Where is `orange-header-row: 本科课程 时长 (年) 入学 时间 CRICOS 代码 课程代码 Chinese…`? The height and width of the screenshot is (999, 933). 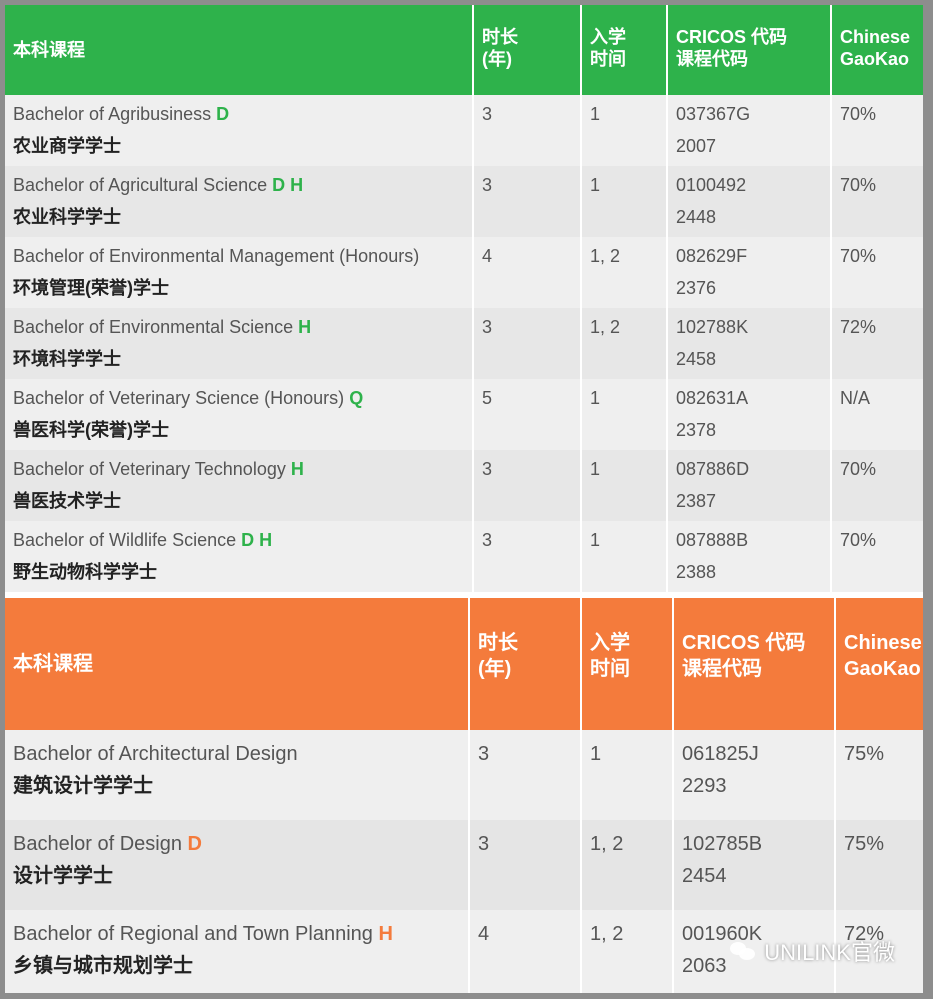
orange-header-row: 本科课程 时长 (年) 入学 时间 CRICOS 代码 课程代码 Chinese… is located at coordinates (464, 664).